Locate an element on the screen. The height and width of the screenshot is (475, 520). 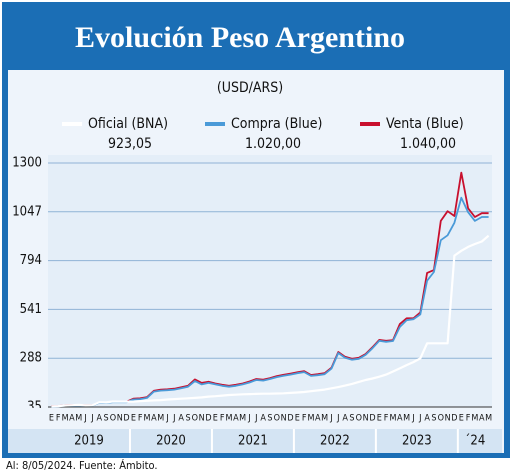
year-label: 2023 is located at coordinates (417, 441).